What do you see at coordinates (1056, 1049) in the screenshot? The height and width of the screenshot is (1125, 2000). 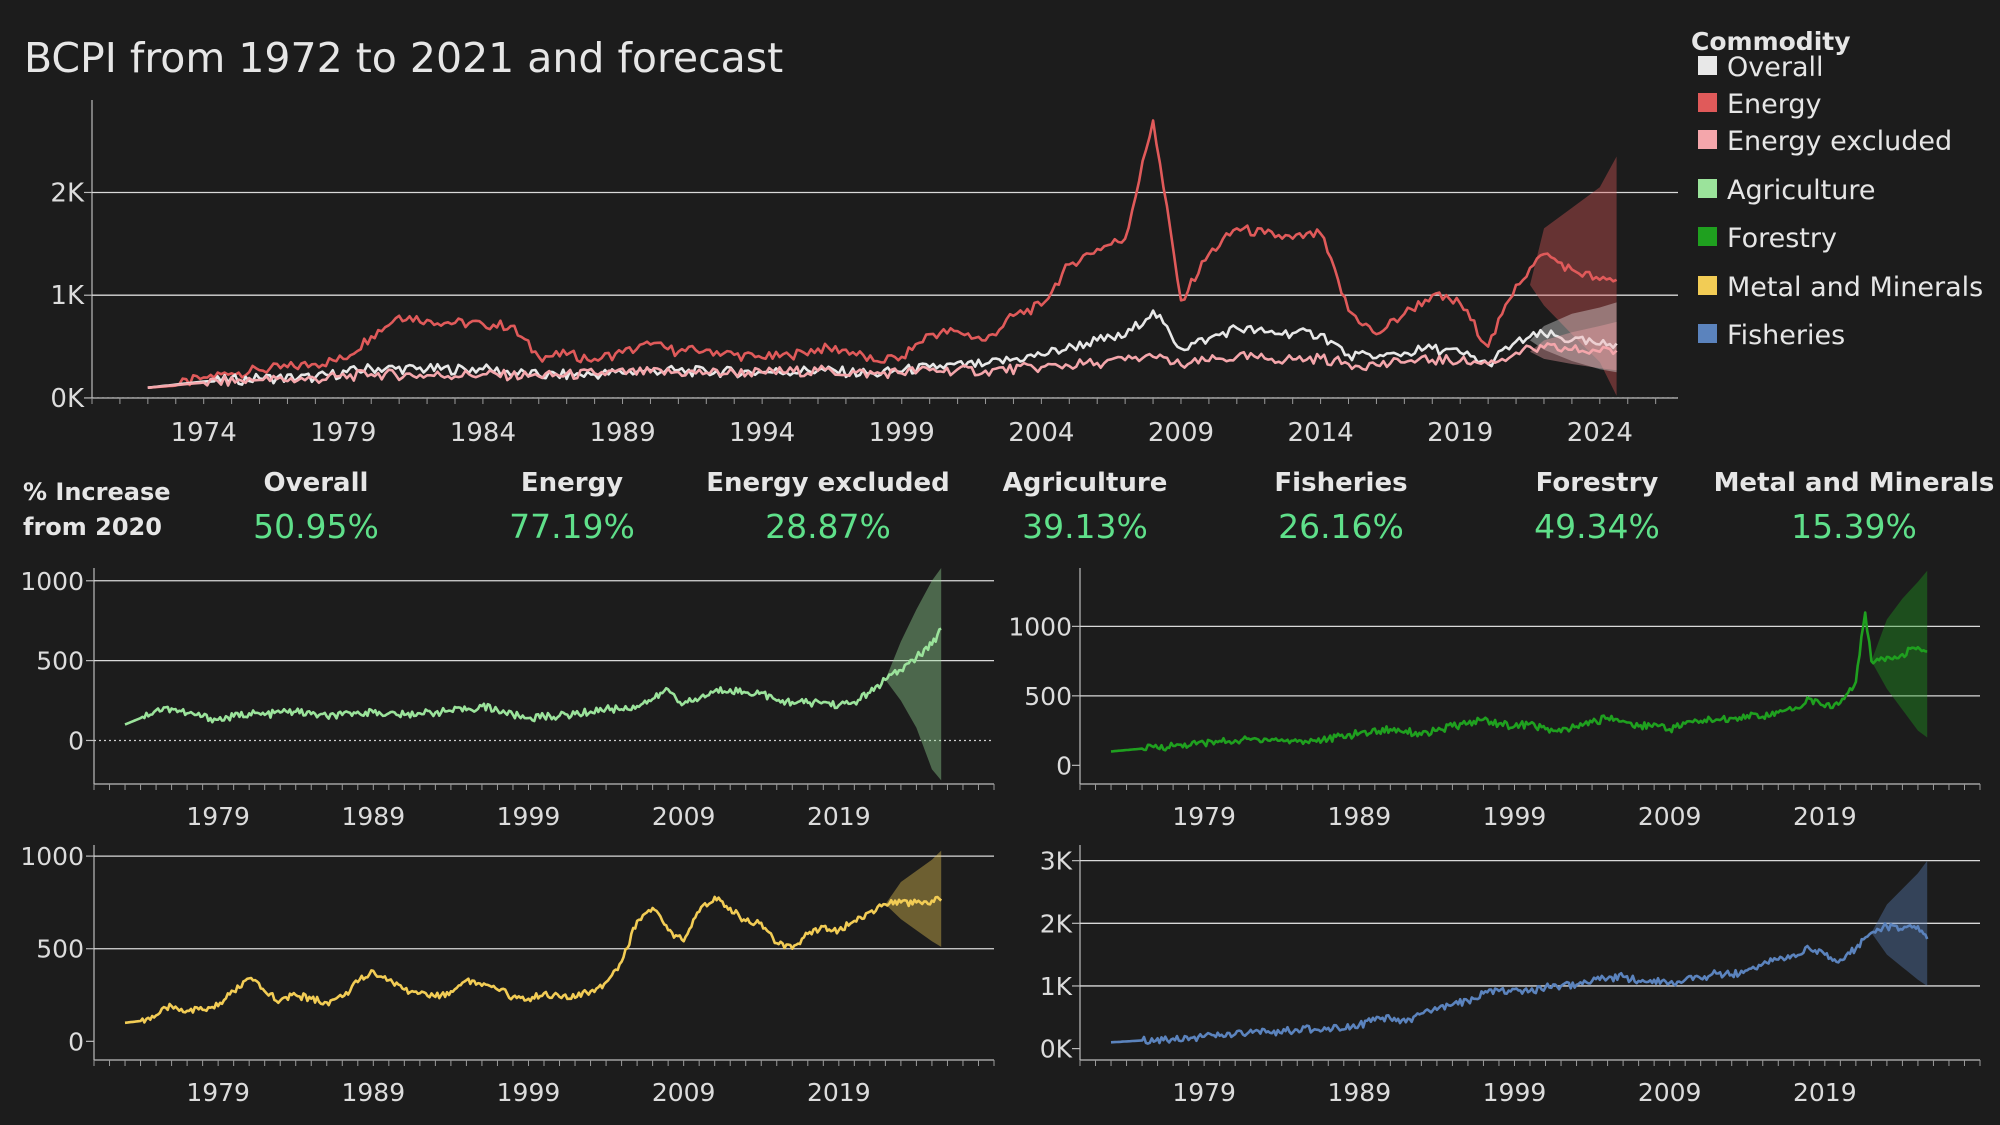 I see `y-tick-label: 0K` at bounding box center [1056, 1049].